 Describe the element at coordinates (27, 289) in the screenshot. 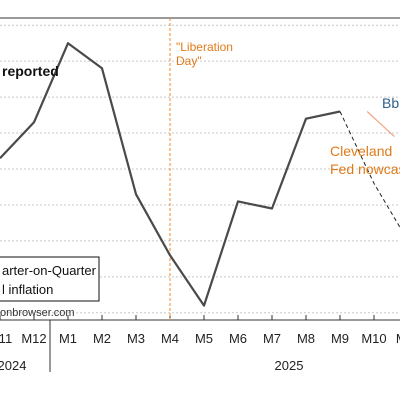

I see `legend-line2: l inflation` at that location.